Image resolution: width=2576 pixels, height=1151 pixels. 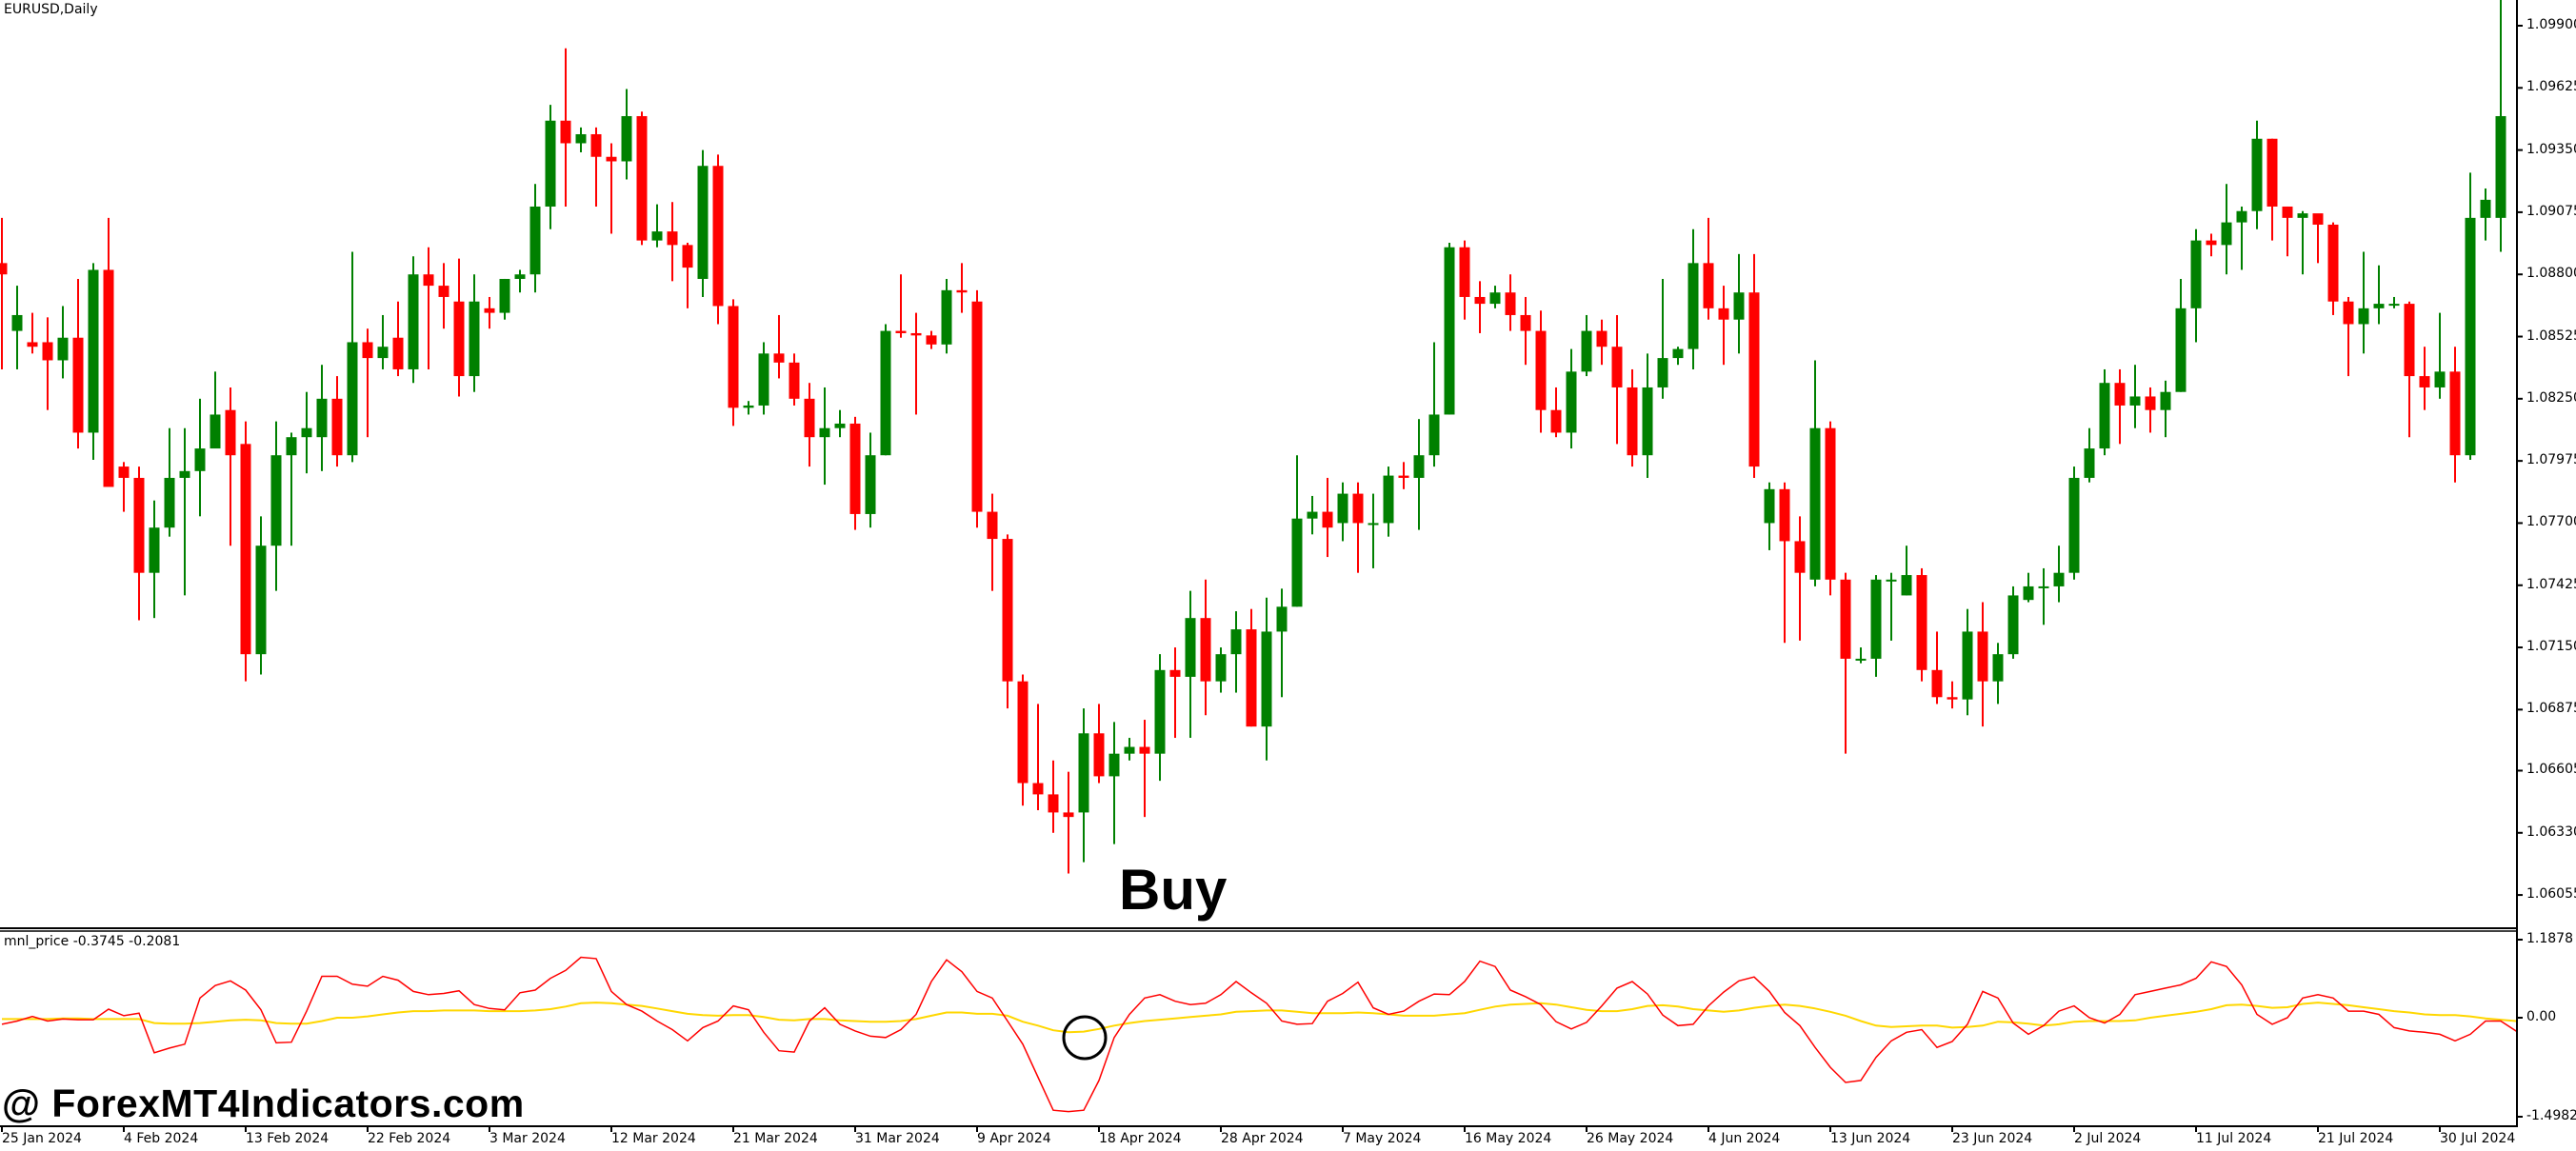 What do you see at coordinates (263, 1103) in the screenshot?
I see `watermark-text: @ ForexMT4Indicators.com` at bounding box center [263, 1103].